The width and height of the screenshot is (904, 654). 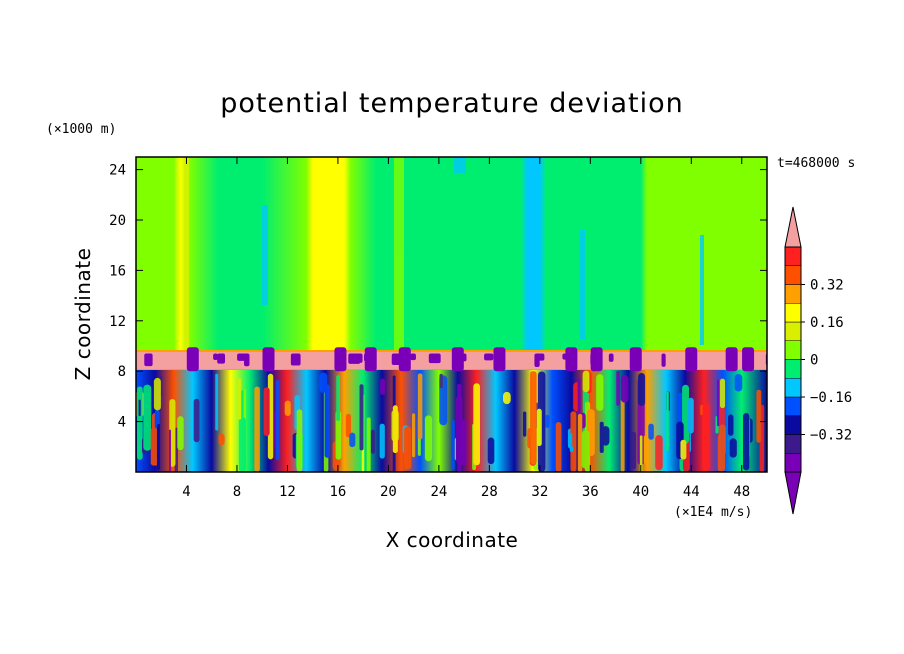 I want to click on y-axis-unit: (×1000 m), so click(x=81, y=129).